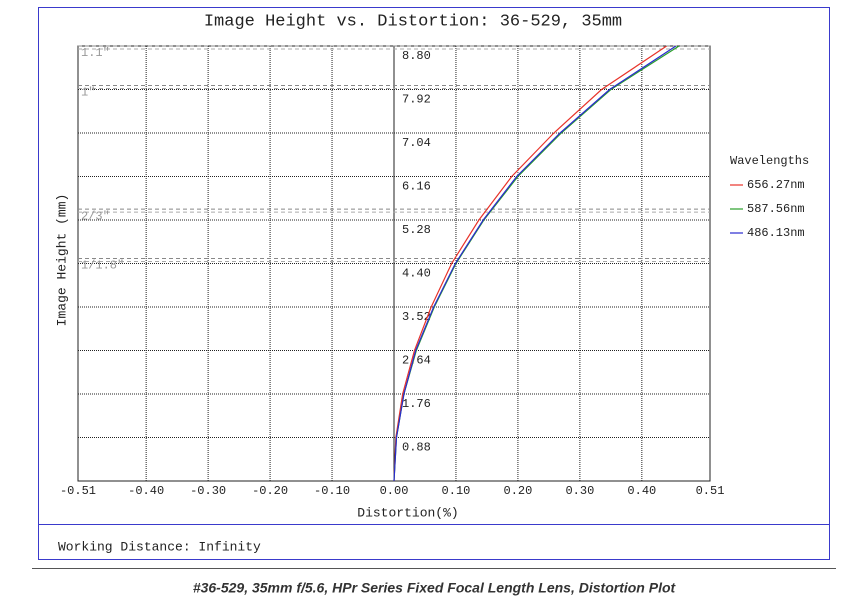 The height and width of the screenshot is (607, 856). Describe the element at coordinates (394, 491) in the screenshot. I see `x-tick-label: 0.00` at that location.